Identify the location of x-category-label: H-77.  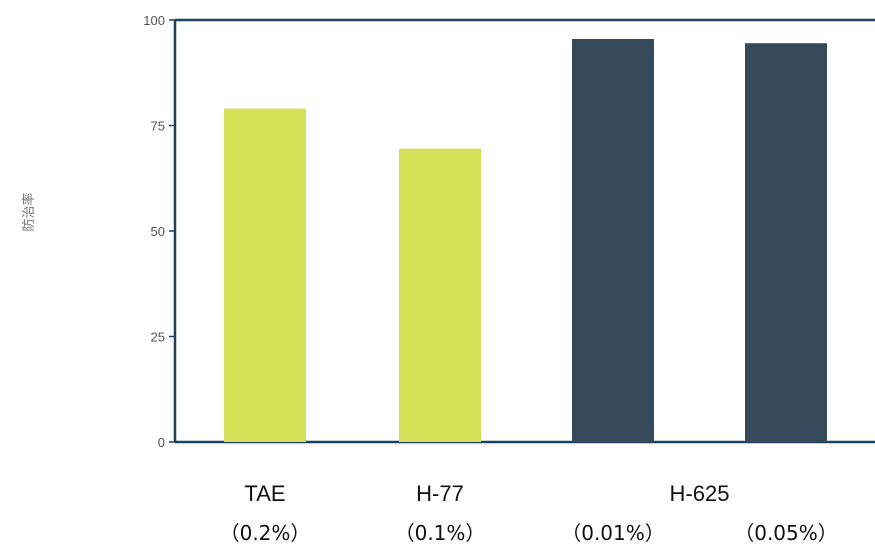
(440, 493).